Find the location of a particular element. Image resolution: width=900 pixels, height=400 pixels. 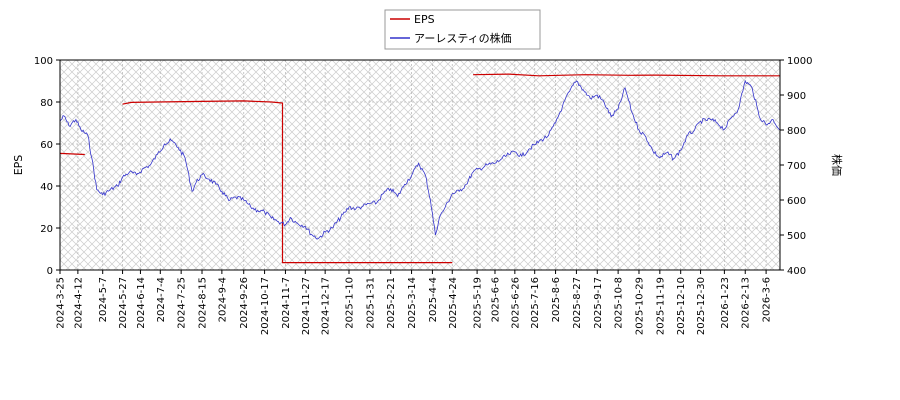

x-tick-label: 2025-2-21 is located at coordinates (391, 303).